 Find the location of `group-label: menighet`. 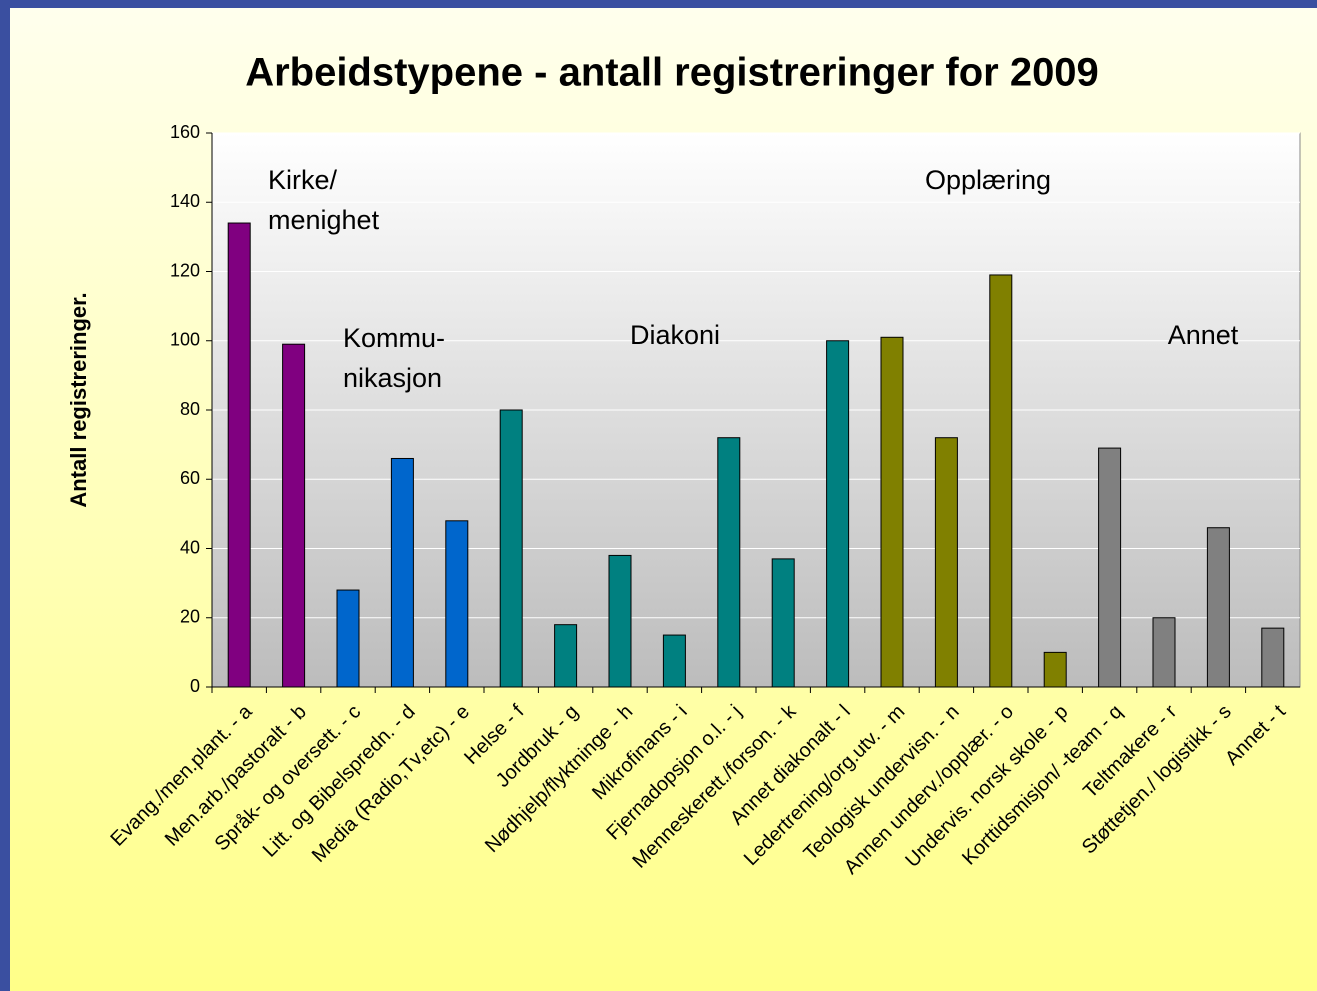

group-label: menighet is located at coordinates (324, 220).